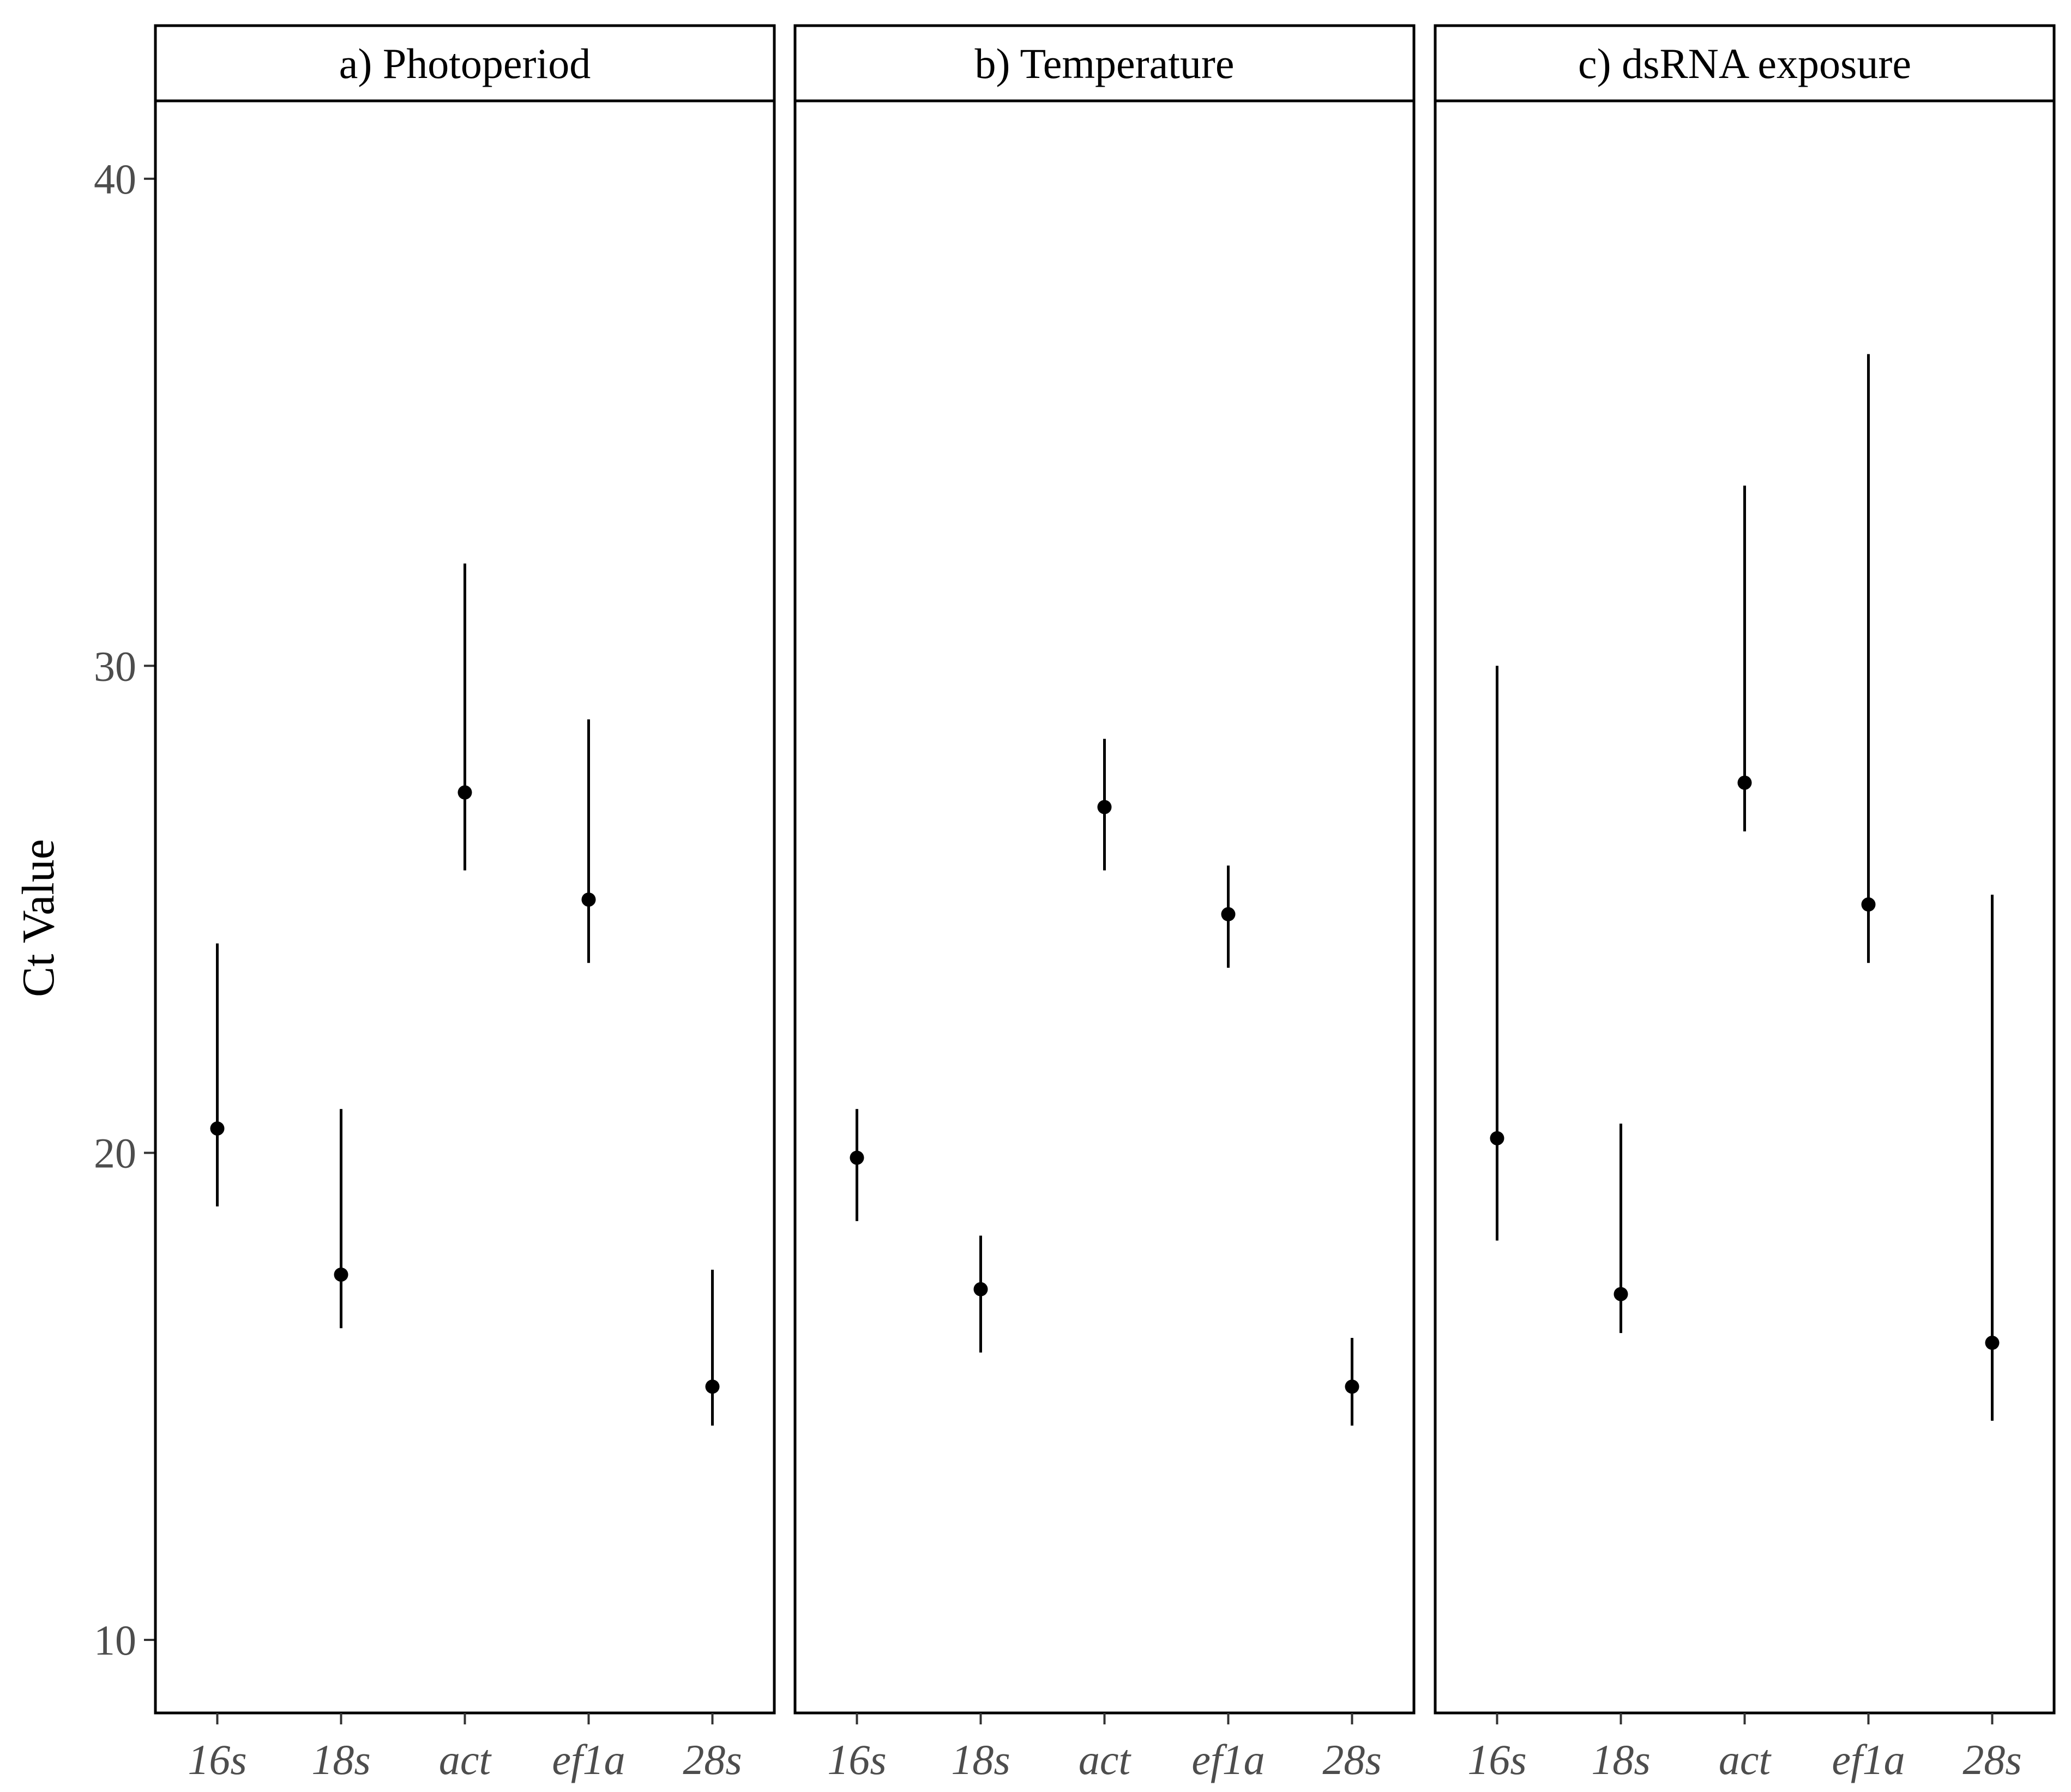 The image size is (2071, 1792). Describe the element at coordinates (115, 666) in the screenshot. I see `y-tick-label: 30` at that location.